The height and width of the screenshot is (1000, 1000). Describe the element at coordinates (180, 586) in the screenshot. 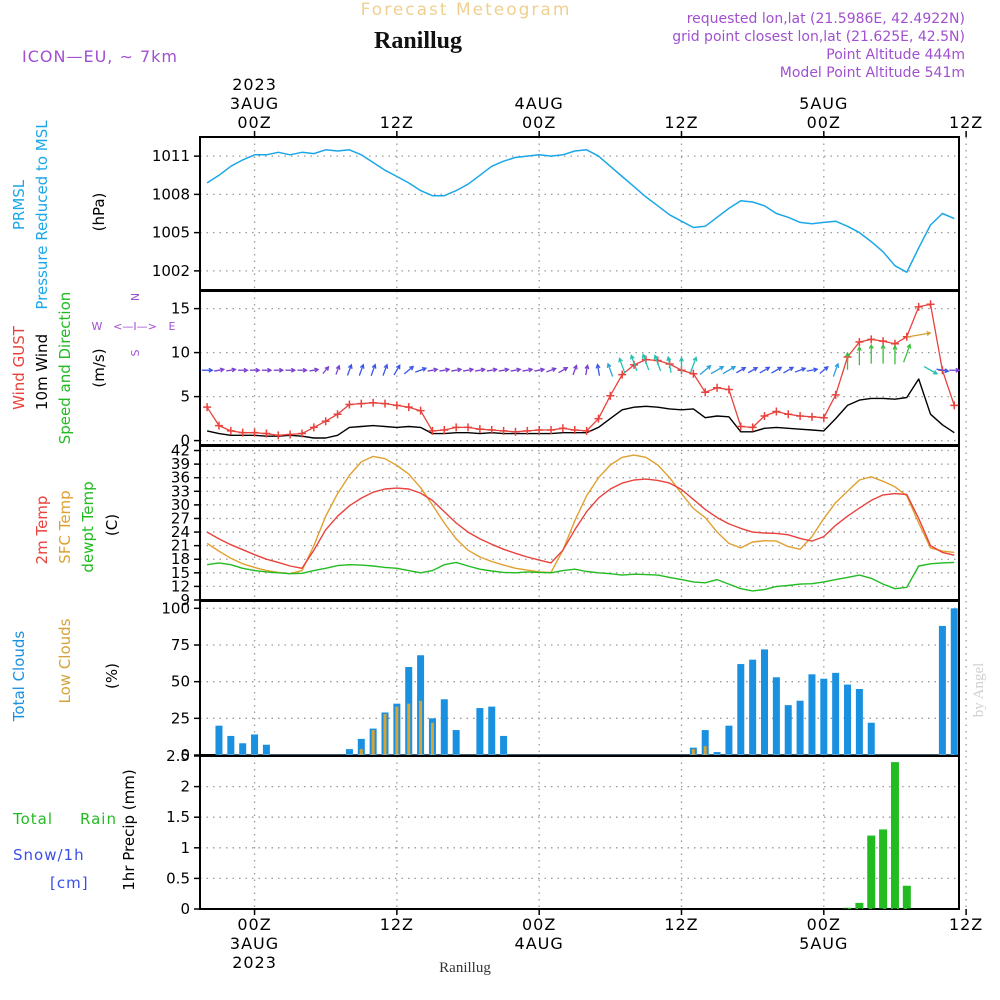

I see `temp-ytick-label: 12` at that location.